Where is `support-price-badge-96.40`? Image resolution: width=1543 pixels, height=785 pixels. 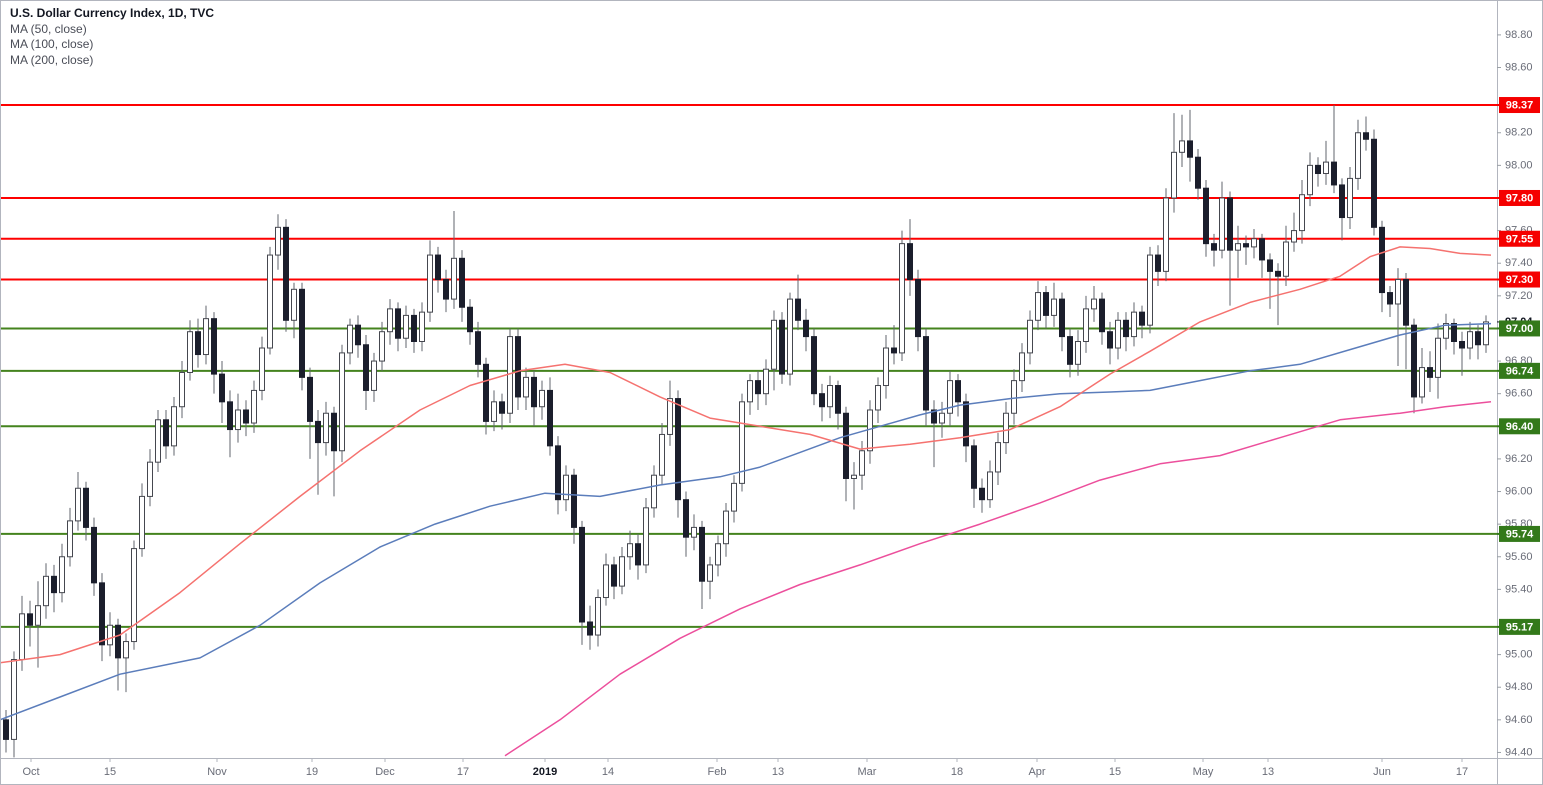 support-price-badge-96.40 is located at coordinates (1519, 426).